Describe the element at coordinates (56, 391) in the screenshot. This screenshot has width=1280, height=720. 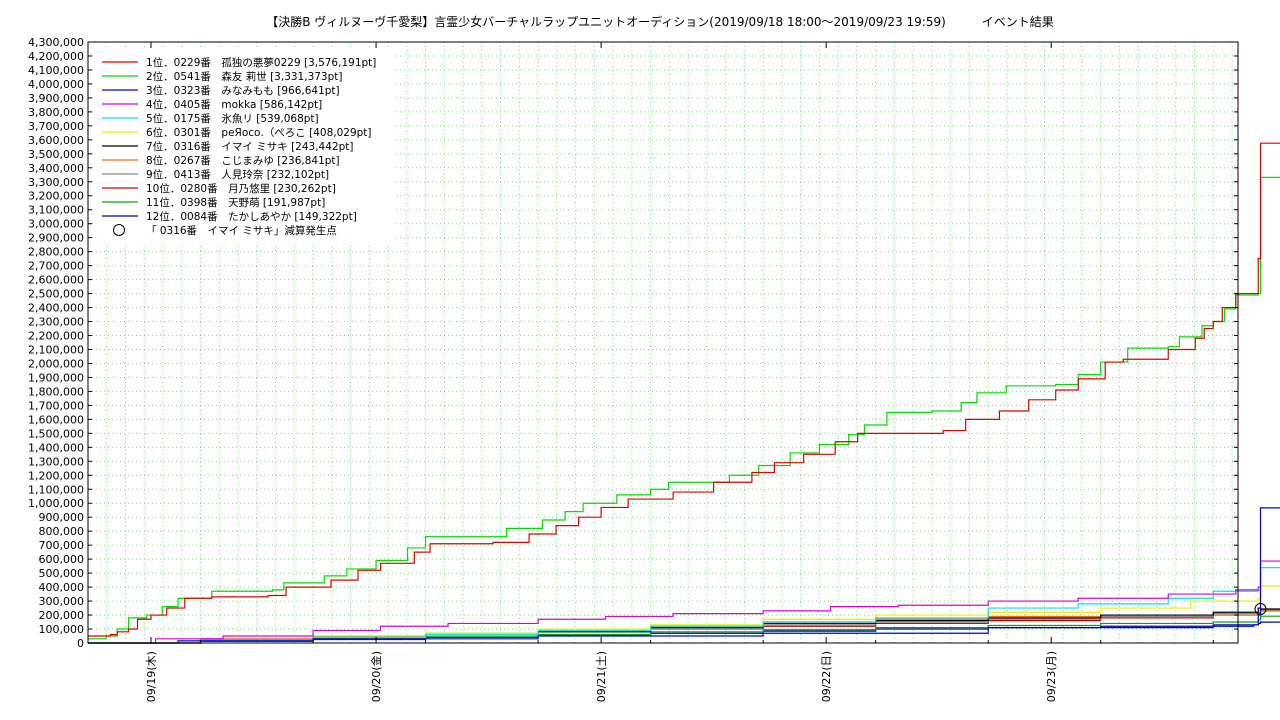
I see `y-tick-label: 1,800,000` at that location.